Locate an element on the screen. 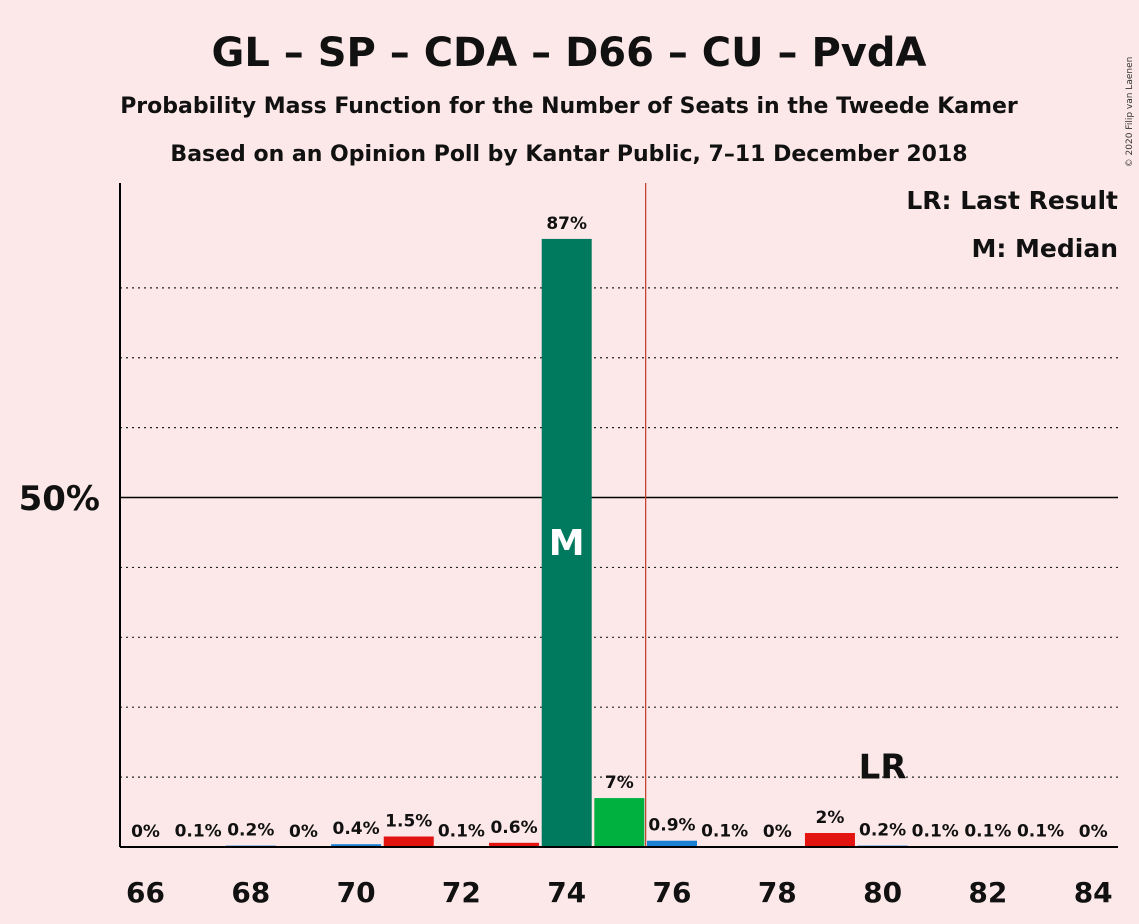 The image size is (1139, 924). x-tick-label: 78 is located at coordinates (777, 892).